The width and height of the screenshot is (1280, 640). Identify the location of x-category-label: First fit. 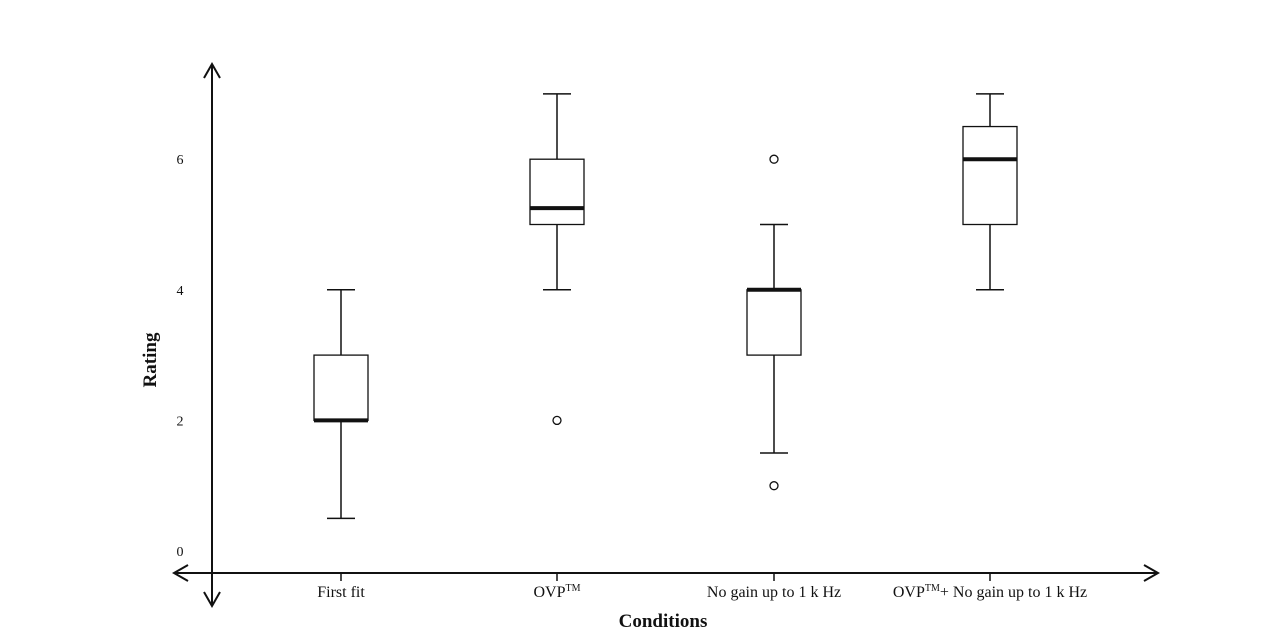
(341, 592).